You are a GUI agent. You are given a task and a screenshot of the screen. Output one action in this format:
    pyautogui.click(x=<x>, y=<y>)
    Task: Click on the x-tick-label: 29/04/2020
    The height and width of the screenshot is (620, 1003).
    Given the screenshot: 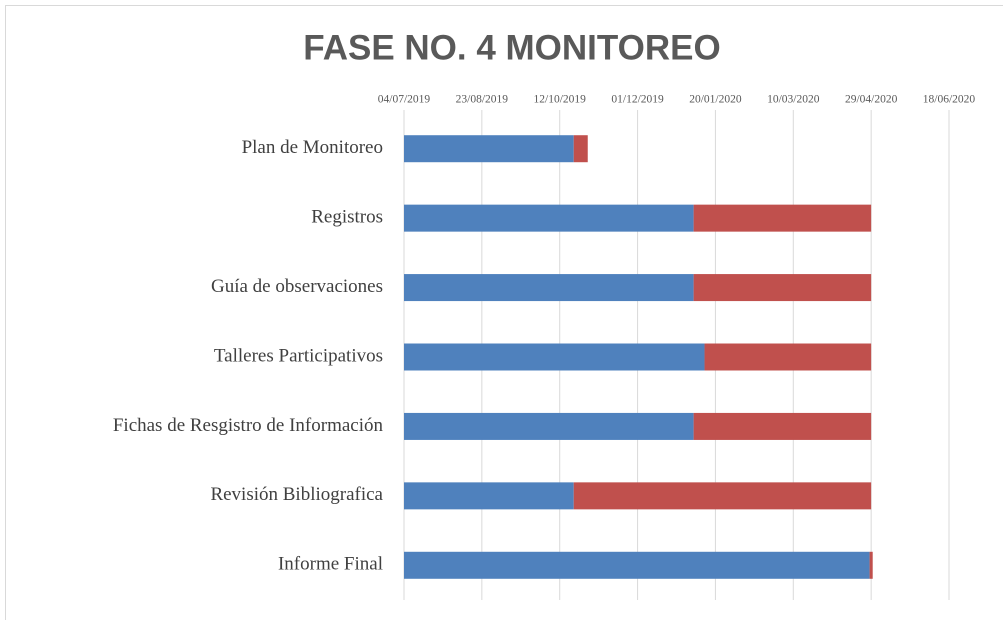 What is the action you would take?
    pyautogui.click(x=871, y=100)
    